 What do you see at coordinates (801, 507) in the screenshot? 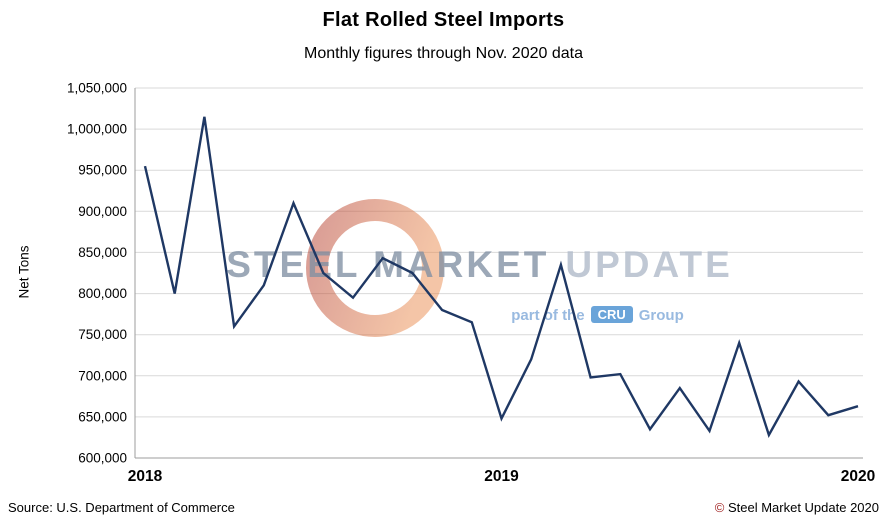
I see `copyright-text: Steel Market Update 2020` at bounding box center [801, 507].